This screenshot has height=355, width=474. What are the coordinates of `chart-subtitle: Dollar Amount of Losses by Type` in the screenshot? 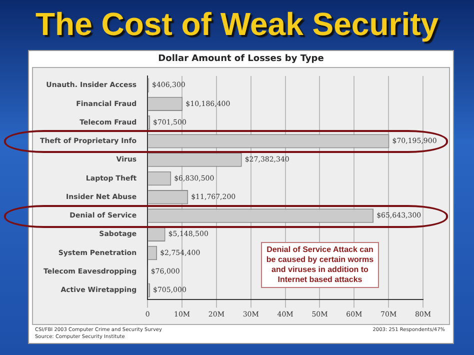 It's located at (241, 59).